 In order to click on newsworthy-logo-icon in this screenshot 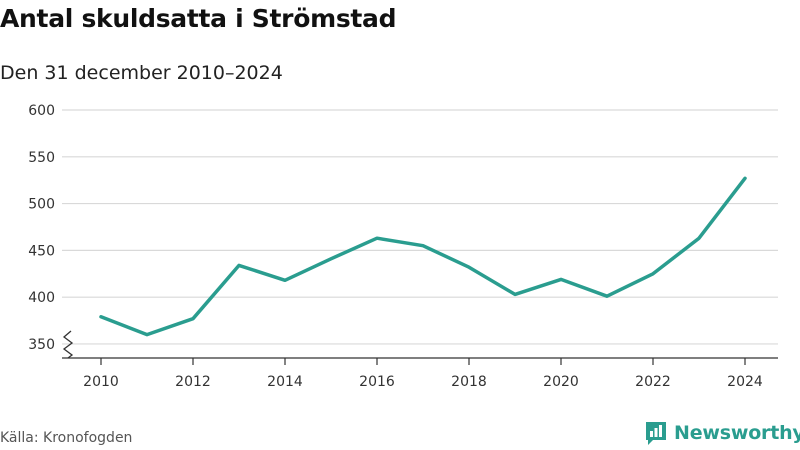, I will do `click(656, 433)`.